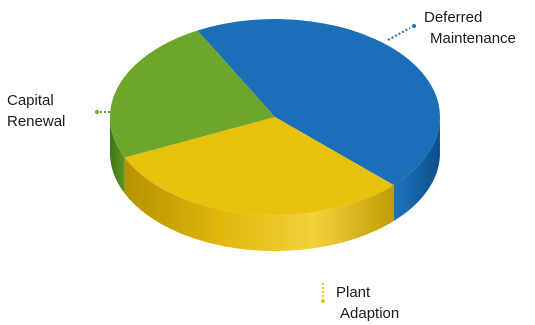  I want to click on slice-label-capital-renewal: Capital Renewal, so click(36, 111).